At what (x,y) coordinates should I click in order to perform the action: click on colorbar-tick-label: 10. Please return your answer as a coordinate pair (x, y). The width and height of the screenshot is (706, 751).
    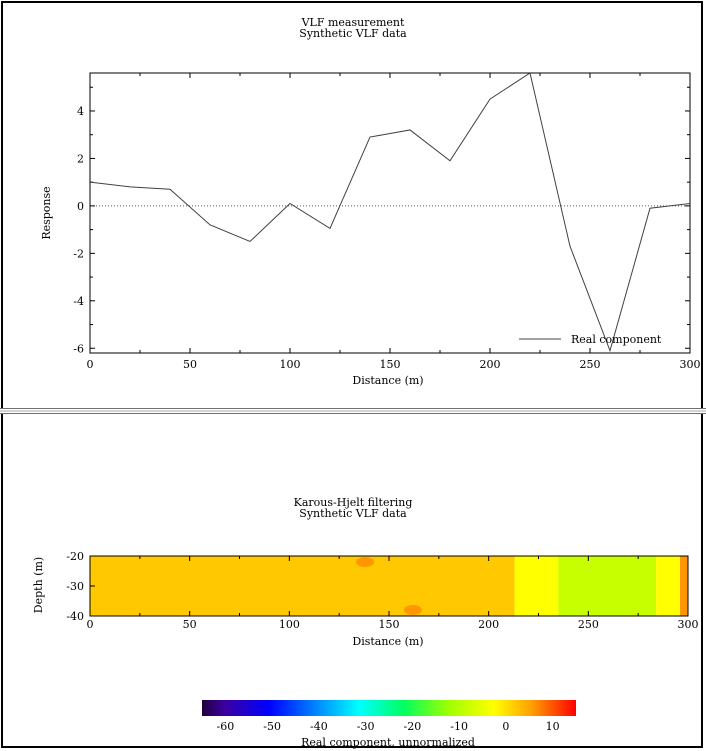
    Looking at the image, I should click on (553, 726).